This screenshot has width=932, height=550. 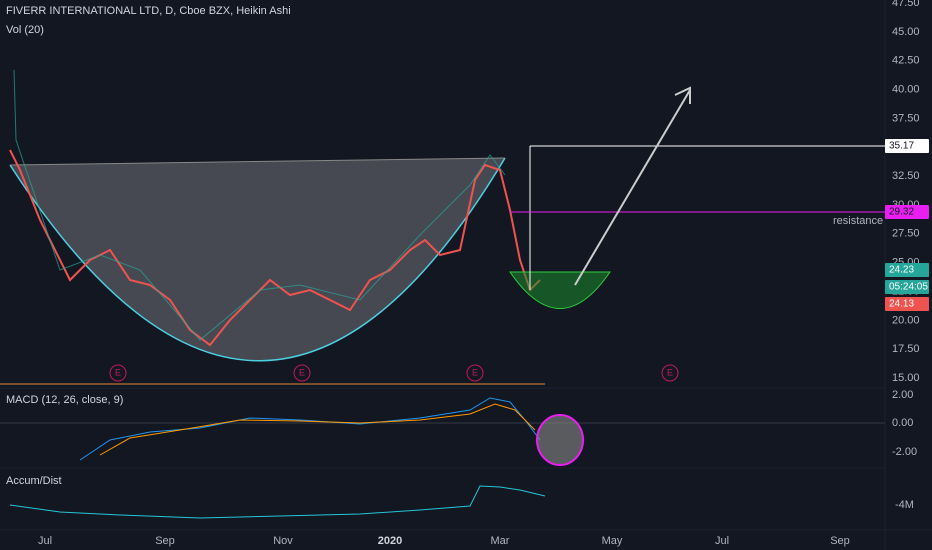 I want to click on price-tag-label: 24.23, so click(x=901, y=270).